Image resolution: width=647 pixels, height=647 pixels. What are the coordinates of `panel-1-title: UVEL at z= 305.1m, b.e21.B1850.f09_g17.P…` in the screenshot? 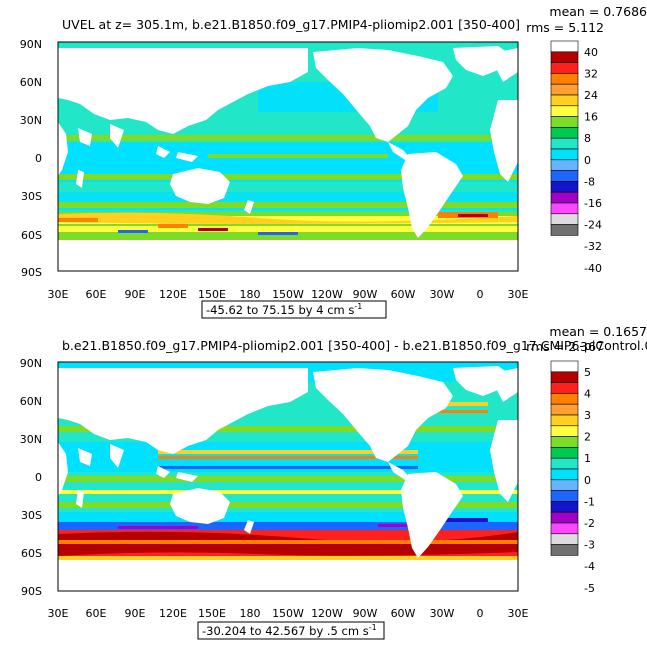 It's located at (291, 24).